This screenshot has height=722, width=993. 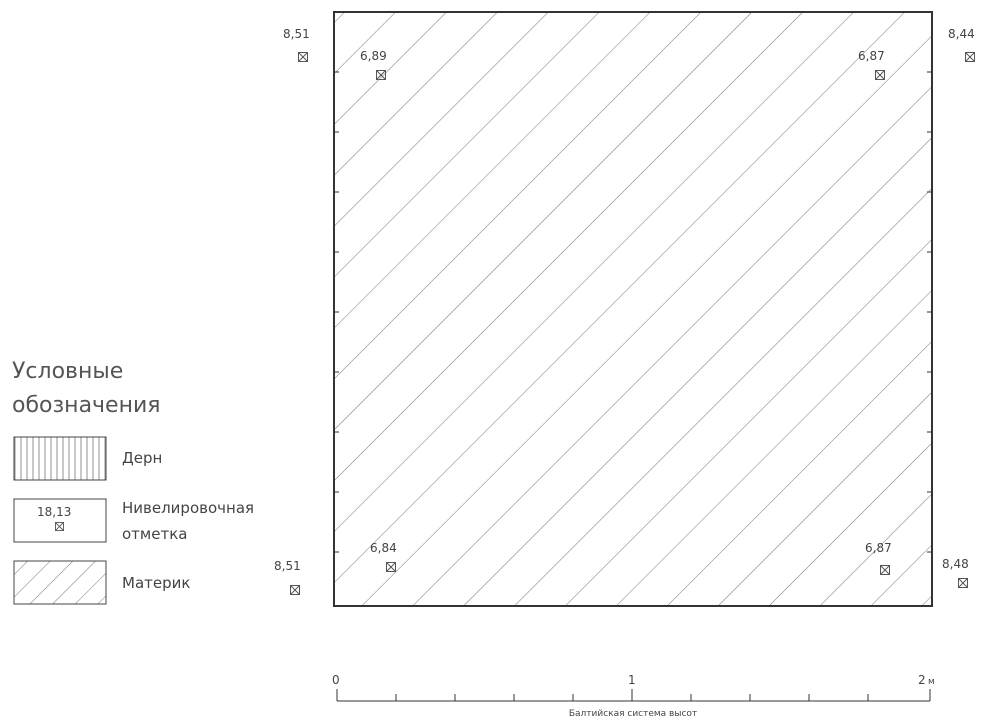 What do you see at coordinates (632, 680) in the screenshot?
I see `scale-label-mid: 1` at bounding box center [632, 680].